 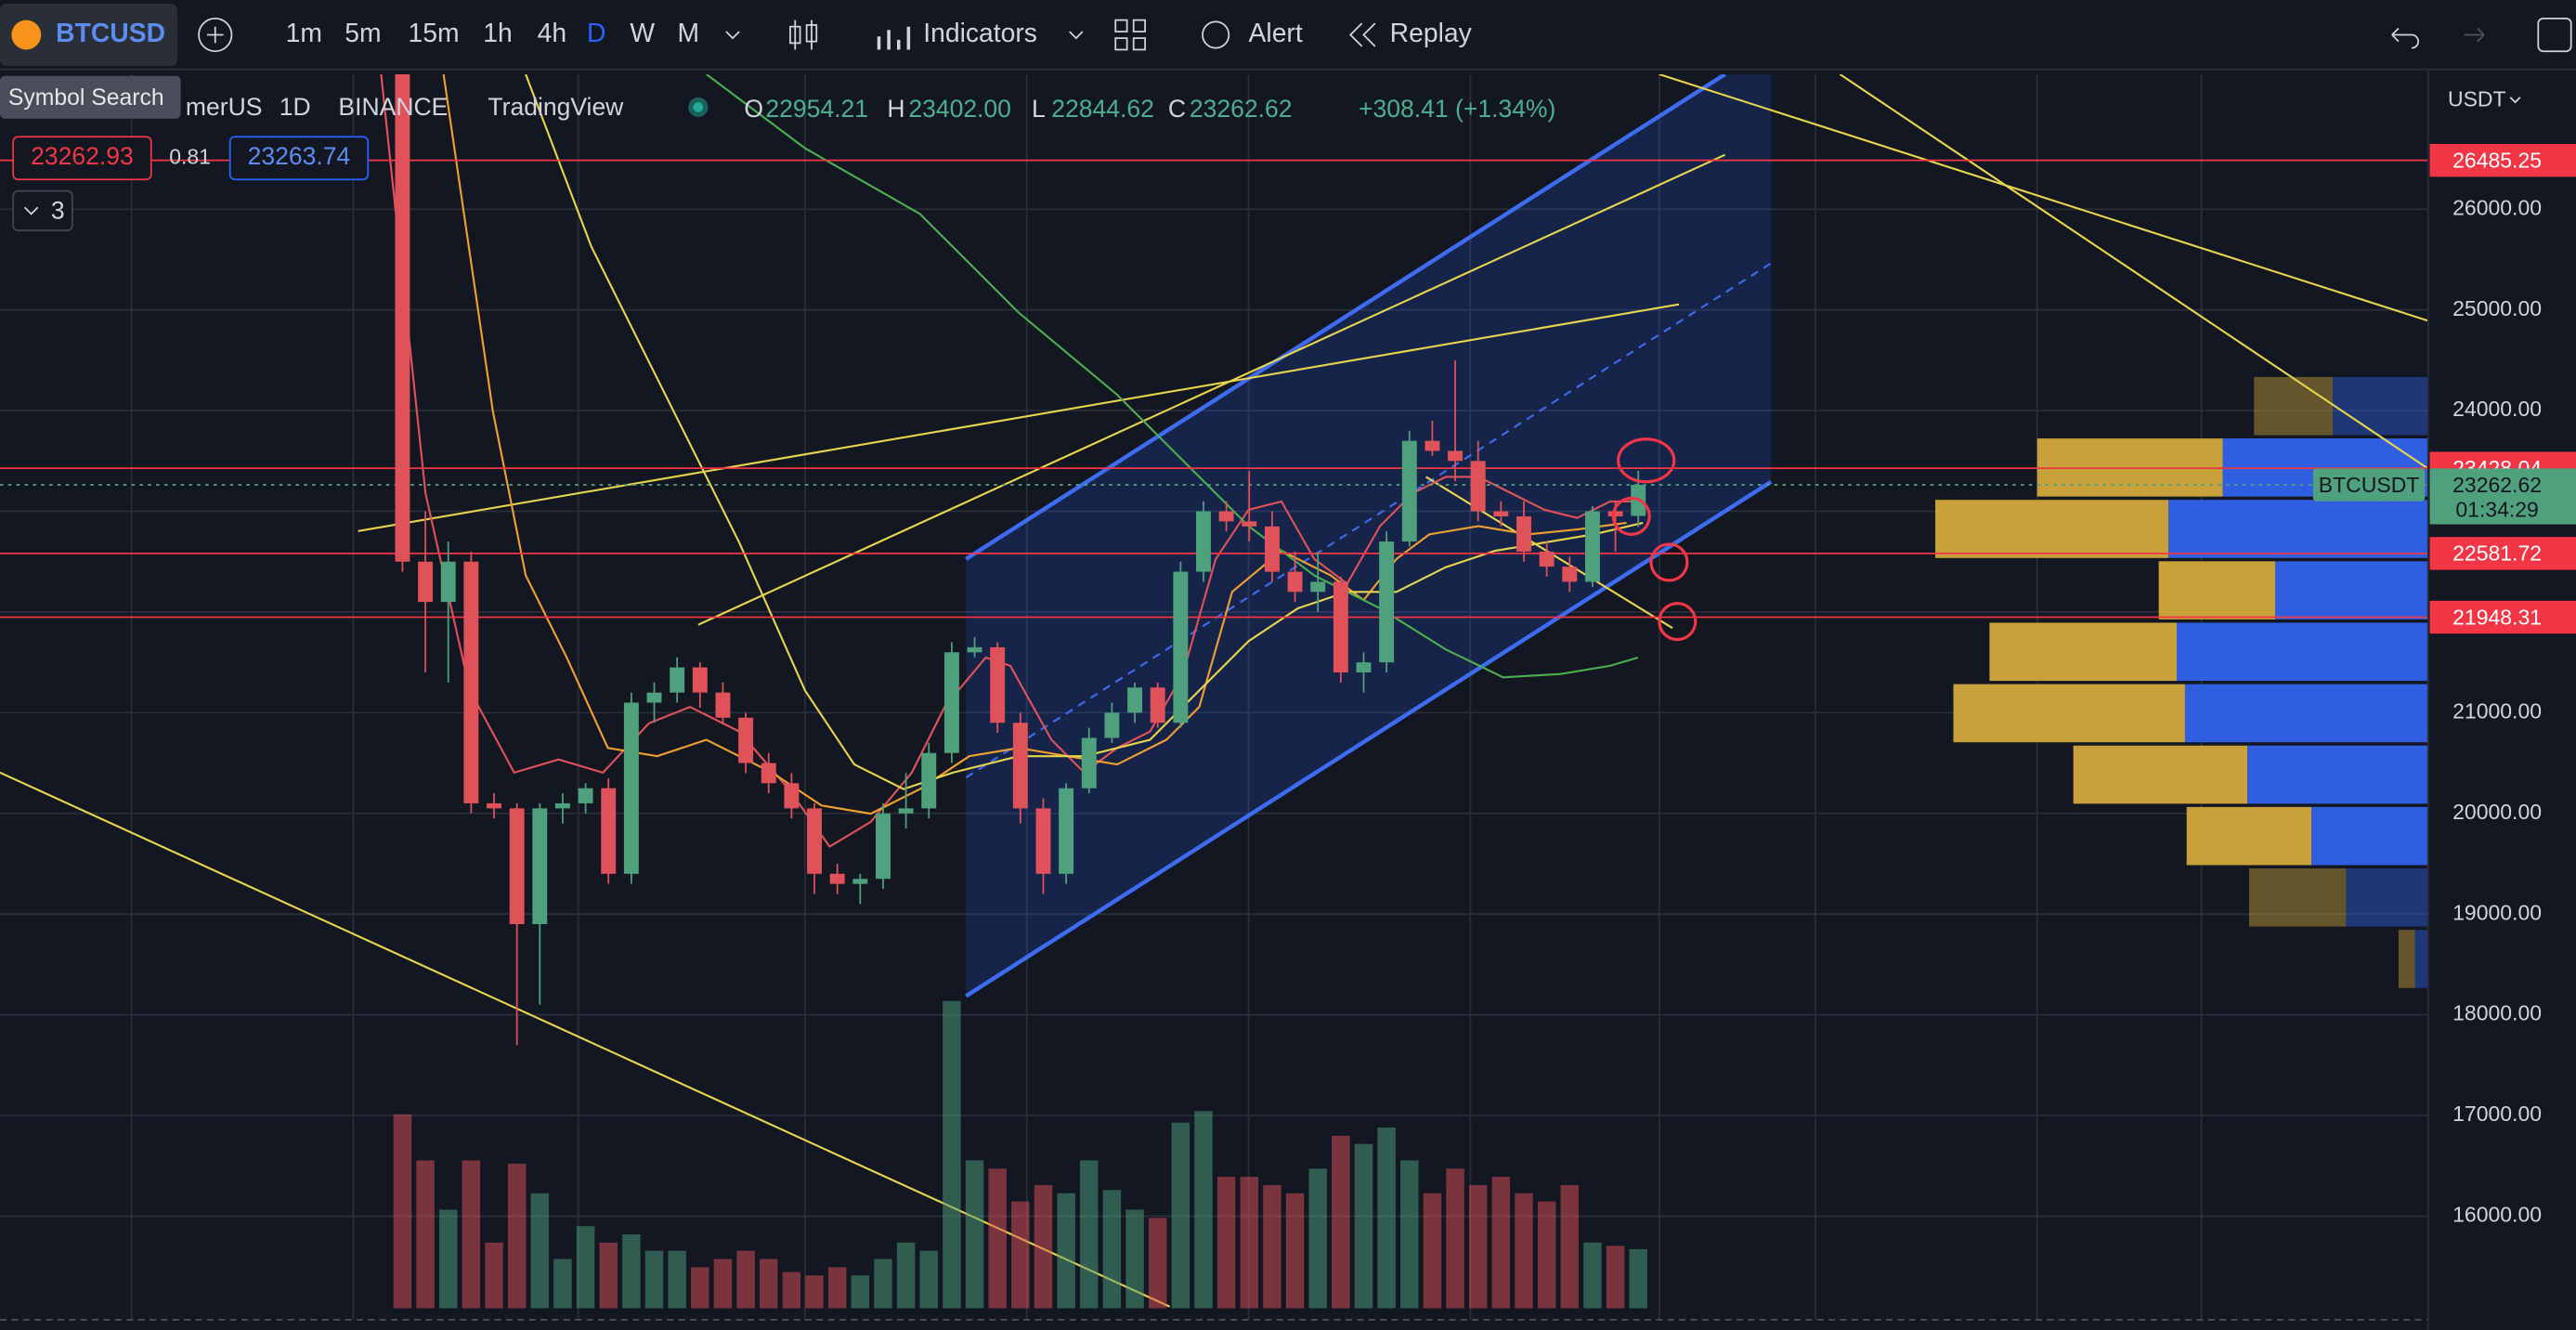 I want to click on legend-symbol: merUS, so click(x=225, y=107).